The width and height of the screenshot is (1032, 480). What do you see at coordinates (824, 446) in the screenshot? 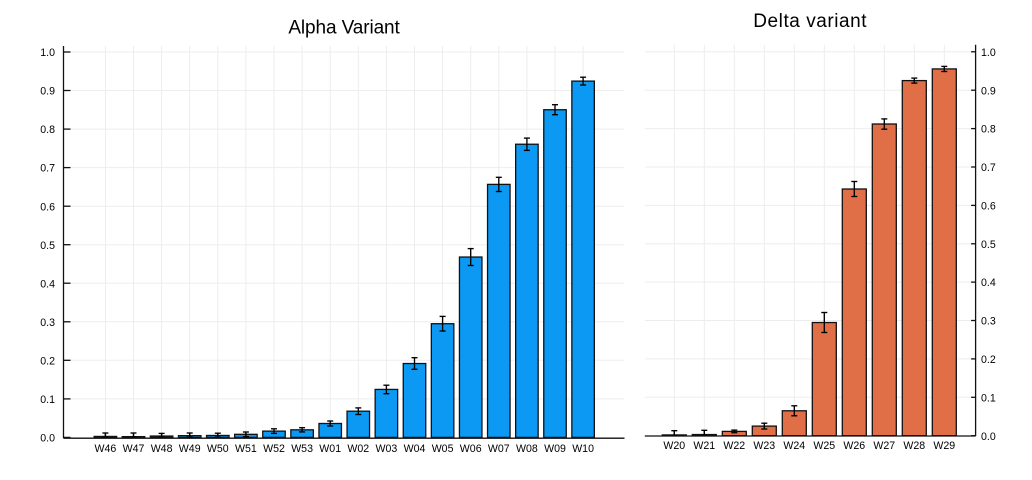
I see `svg-text: W25` at bounding box center [824, 446].